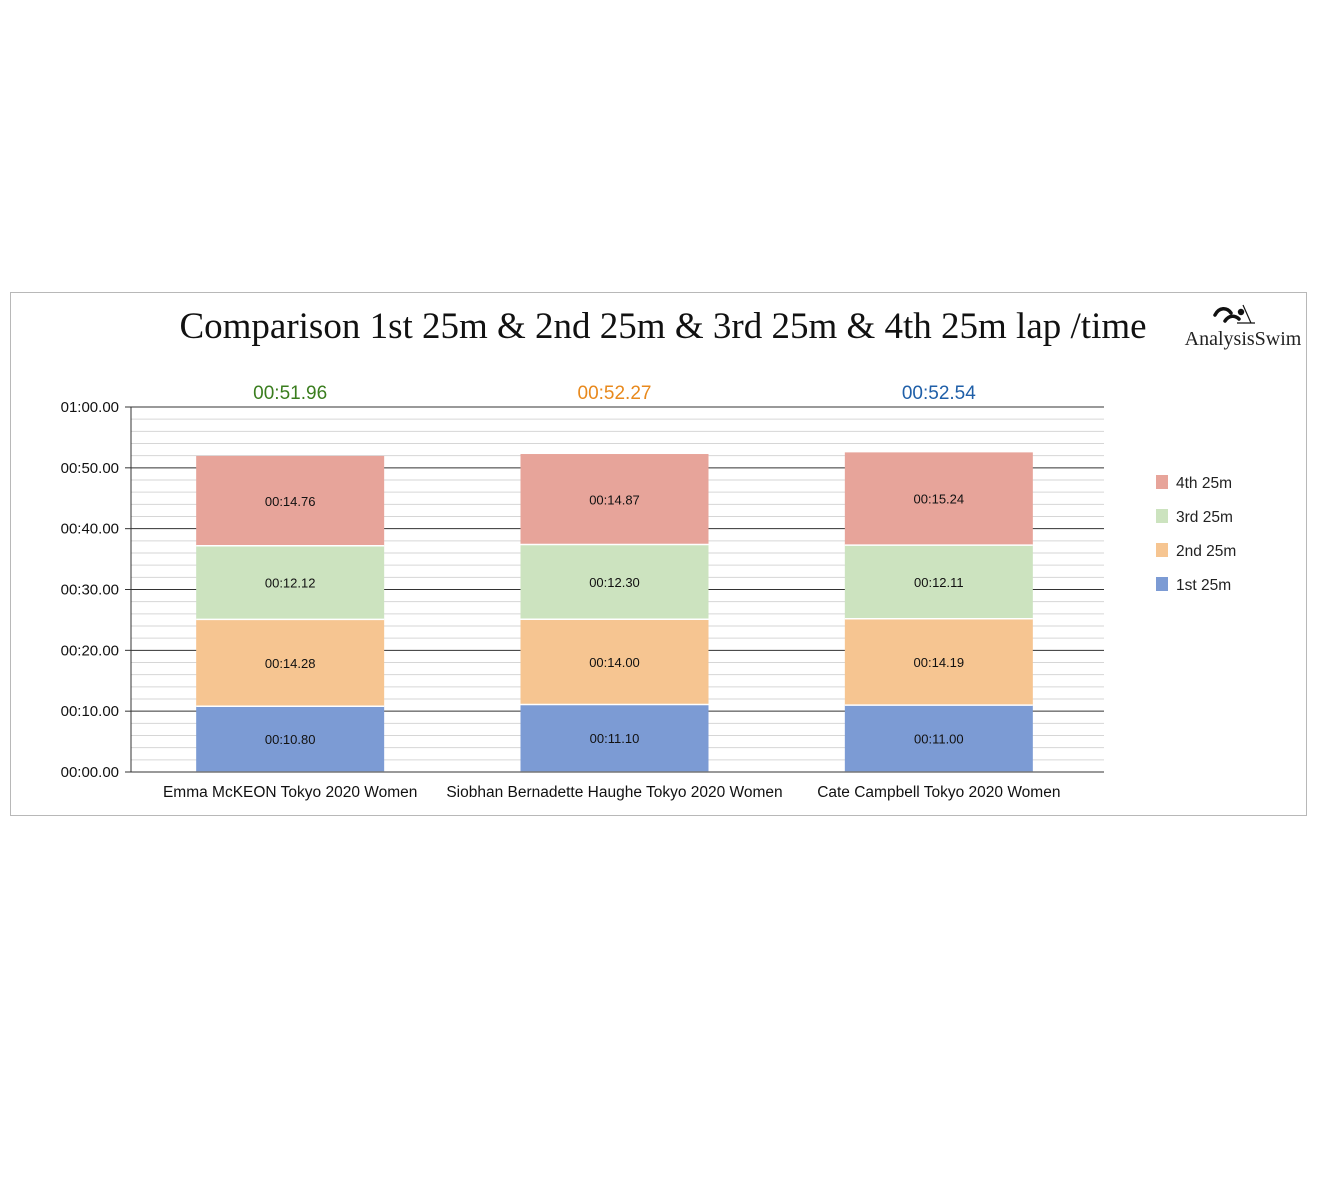 The width and height of the screenshot is (1320, 1200). What do you see at coordinates (939, 393) in the screenshot?
I see `total-label: 00:52.54` at bounding box center [939, 393].